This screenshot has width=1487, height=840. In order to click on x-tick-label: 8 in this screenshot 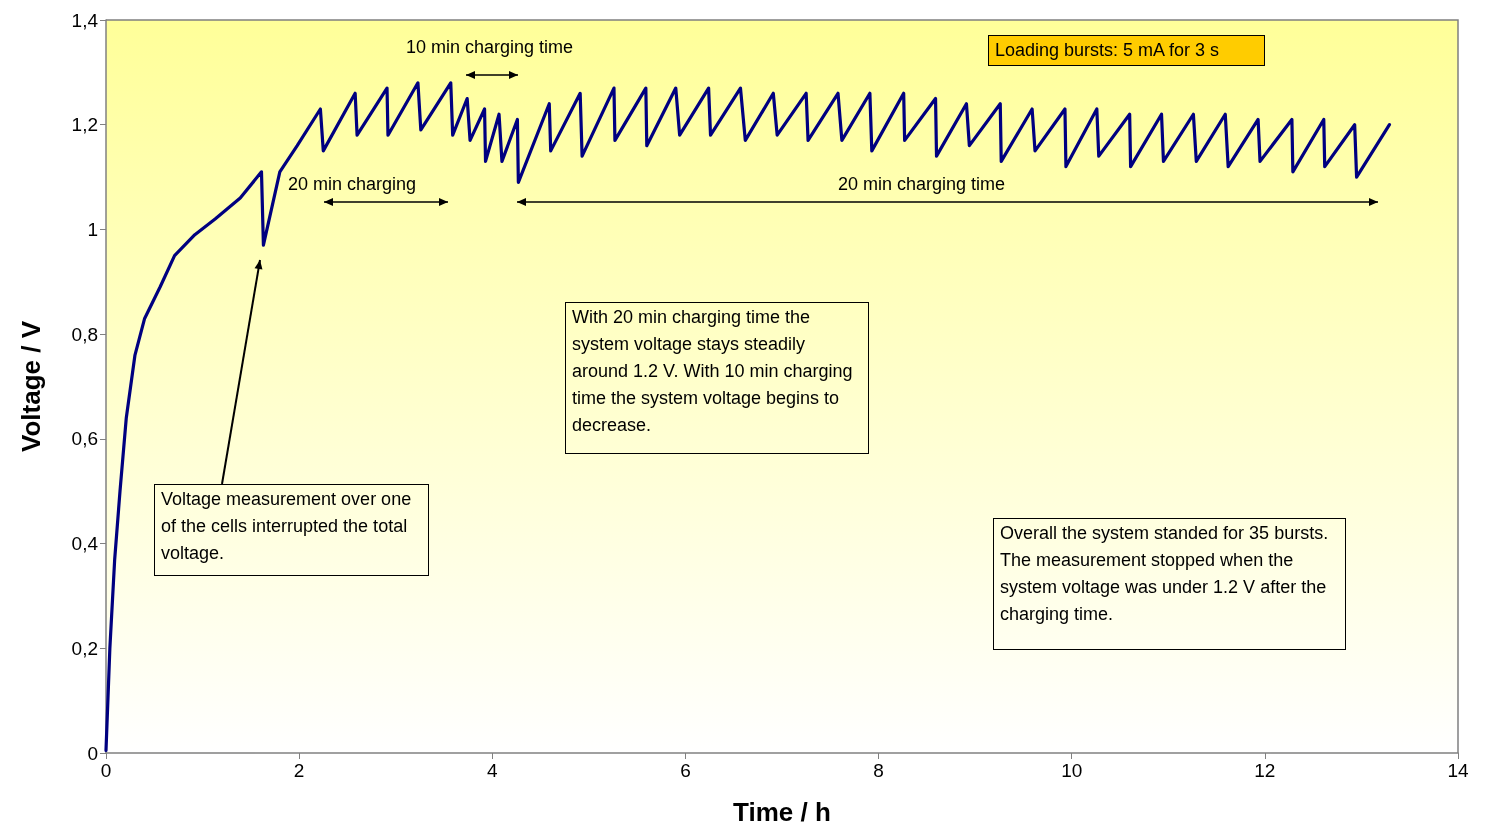, I will do `click(878, 770)`.